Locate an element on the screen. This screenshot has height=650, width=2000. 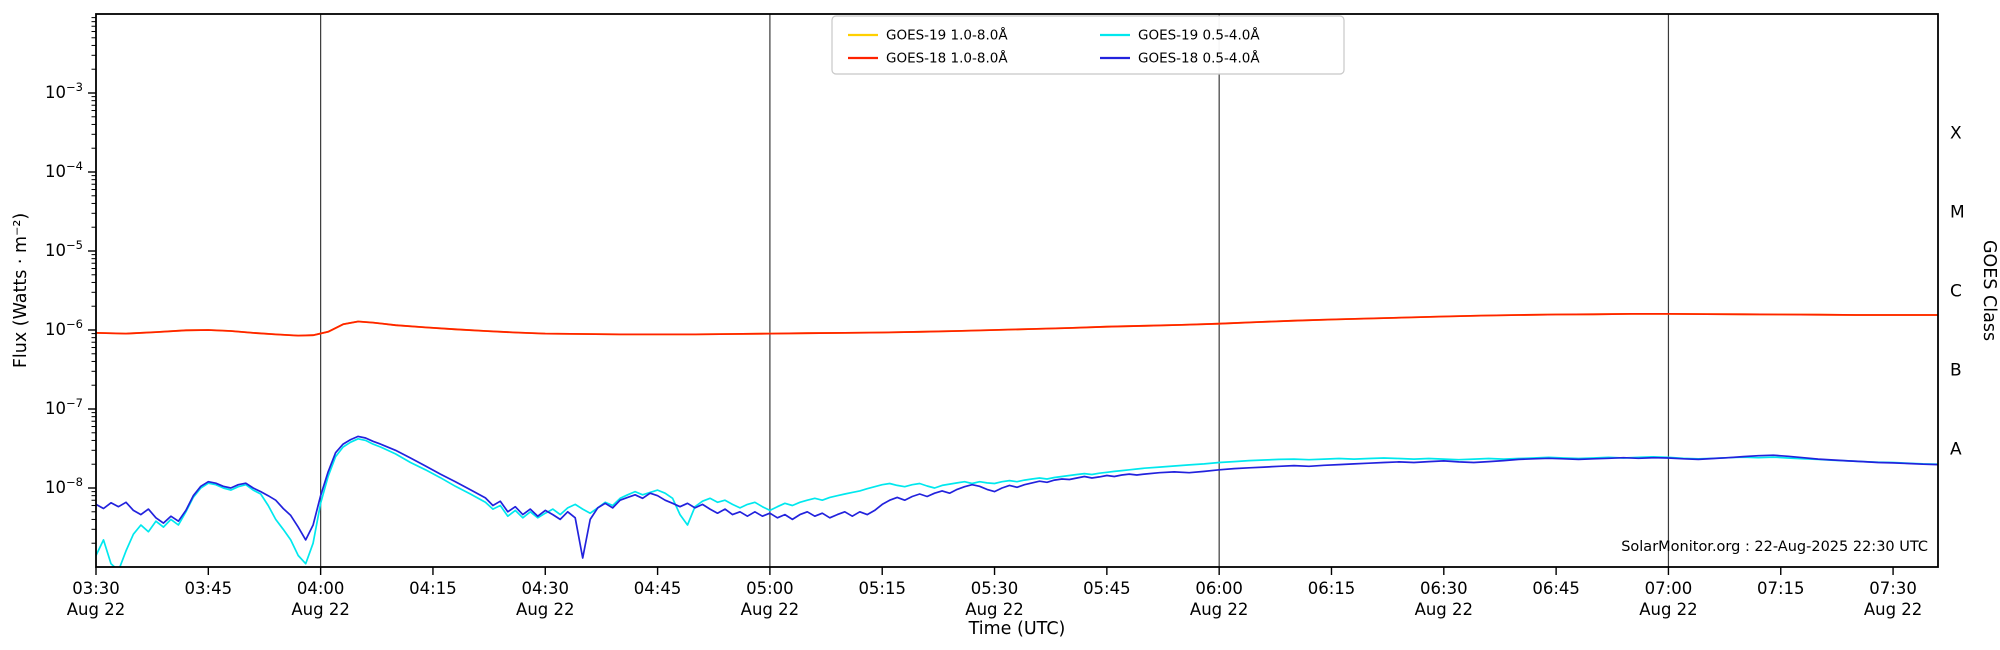
legend-label: GOES-19 1.0-8.0Å is located at coordinates (947, 35).